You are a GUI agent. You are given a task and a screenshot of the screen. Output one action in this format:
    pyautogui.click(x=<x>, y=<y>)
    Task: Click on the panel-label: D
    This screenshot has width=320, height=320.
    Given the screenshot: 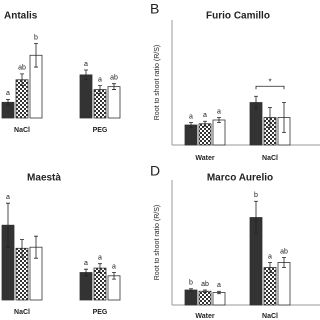 What is the action you would take?
    pyautogui.click(x=155, y=171)
    